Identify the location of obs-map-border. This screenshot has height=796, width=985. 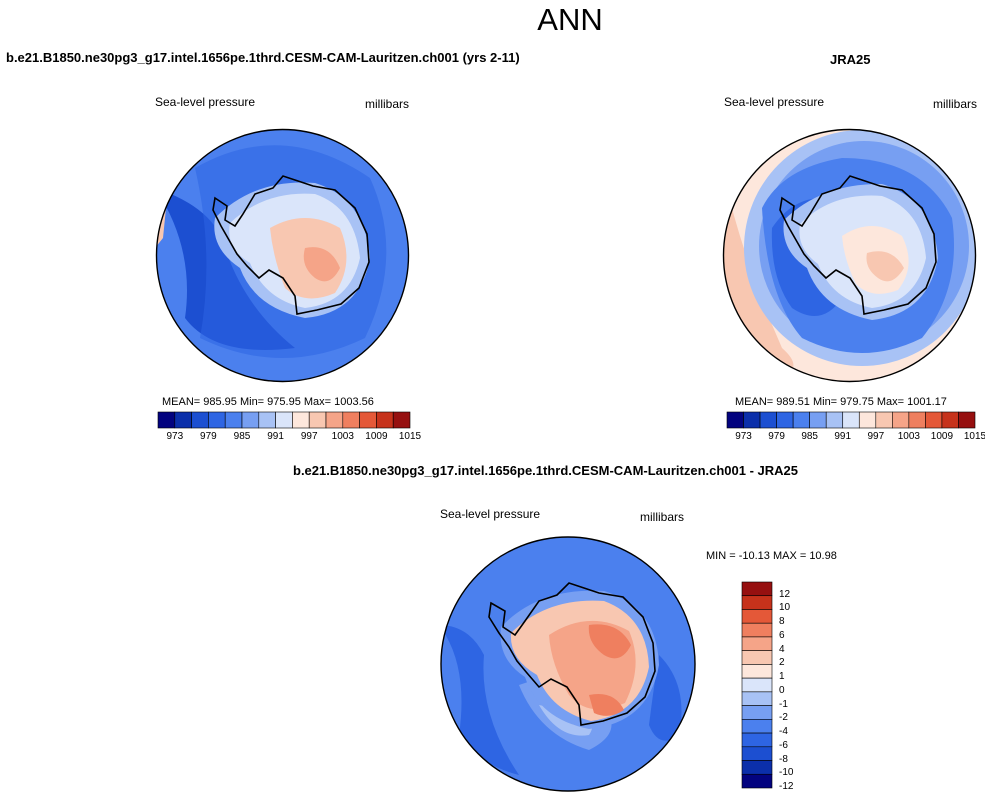
(849, 255).